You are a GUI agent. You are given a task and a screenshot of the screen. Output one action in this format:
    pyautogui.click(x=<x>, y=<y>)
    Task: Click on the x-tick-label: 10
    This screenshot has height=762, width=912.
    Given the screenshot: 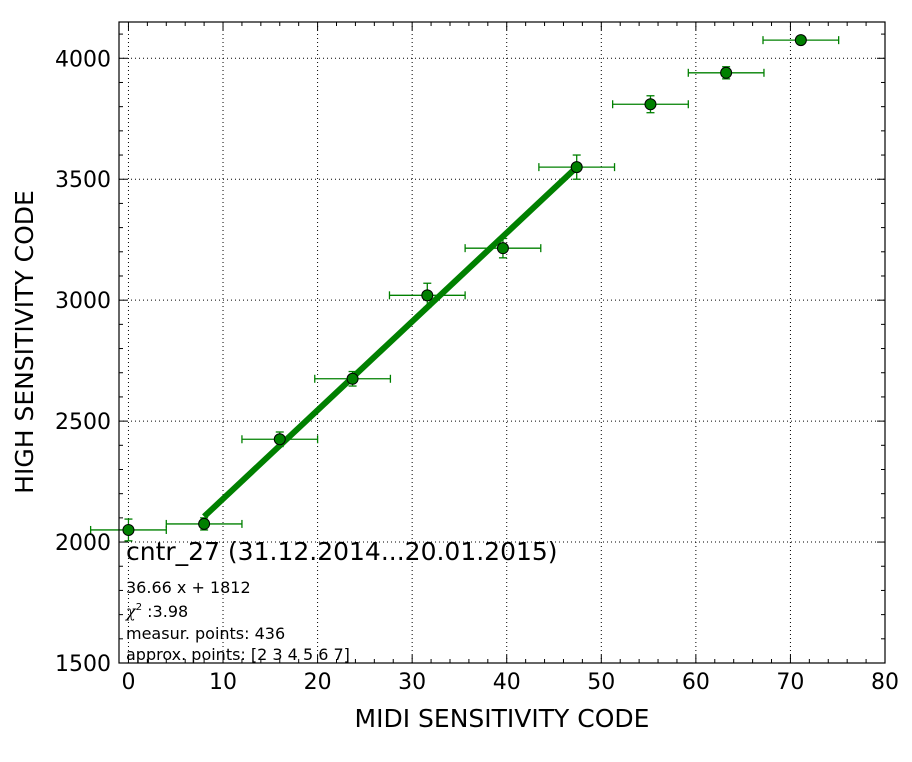 What is the action you would take?
    pyautogui.click(x=223, y=682)
    